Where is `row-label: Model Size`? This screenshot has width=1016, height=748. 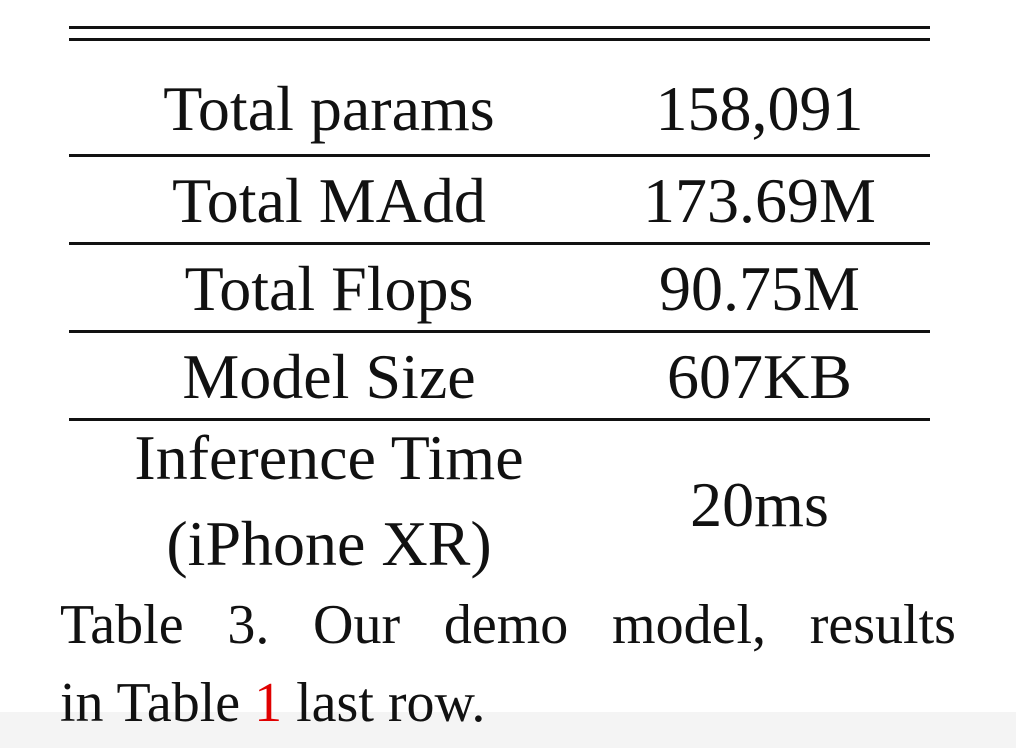 row-label: Model Size is located at coordinates (329, 376).